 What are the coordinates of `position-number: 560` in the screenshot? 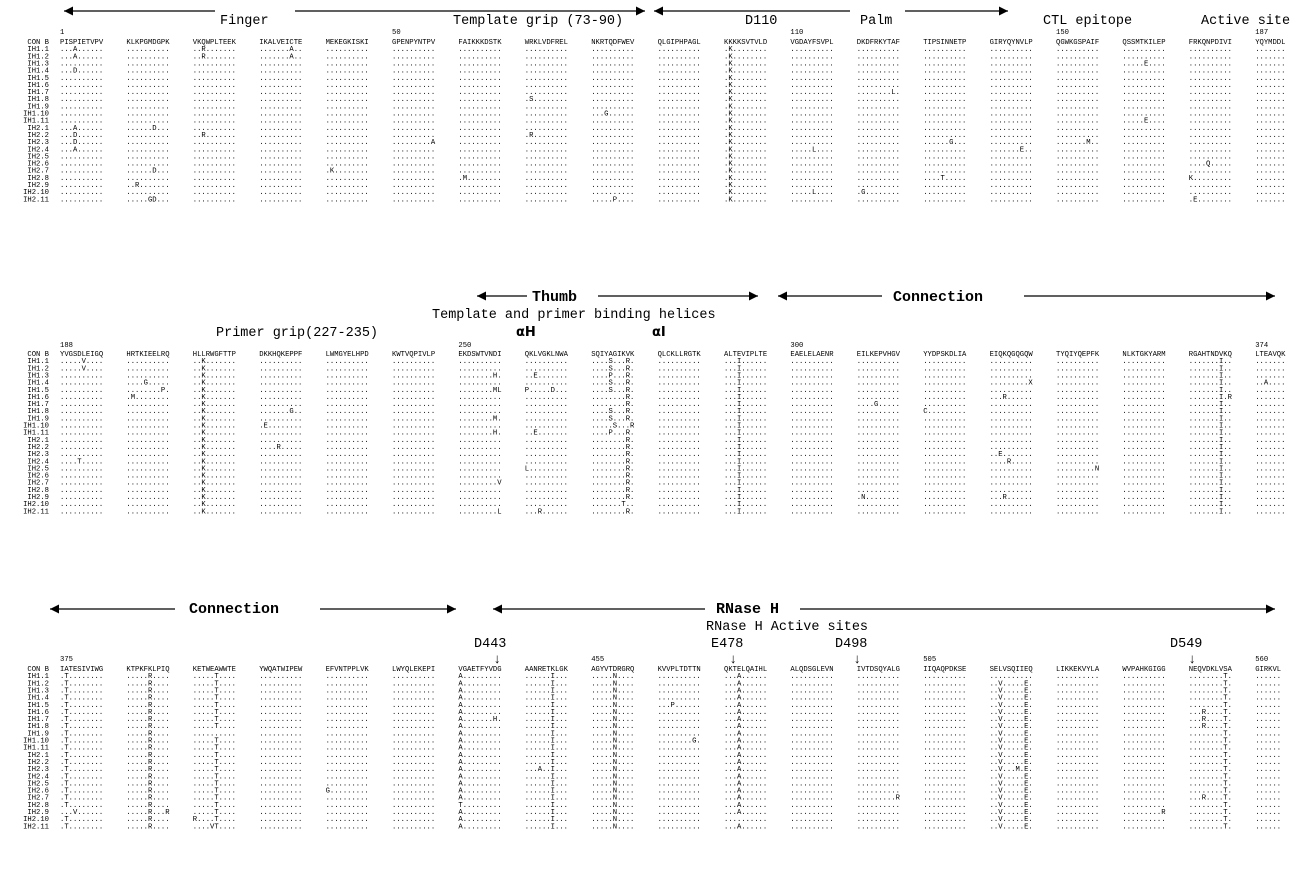 It's located at (1261, 660).